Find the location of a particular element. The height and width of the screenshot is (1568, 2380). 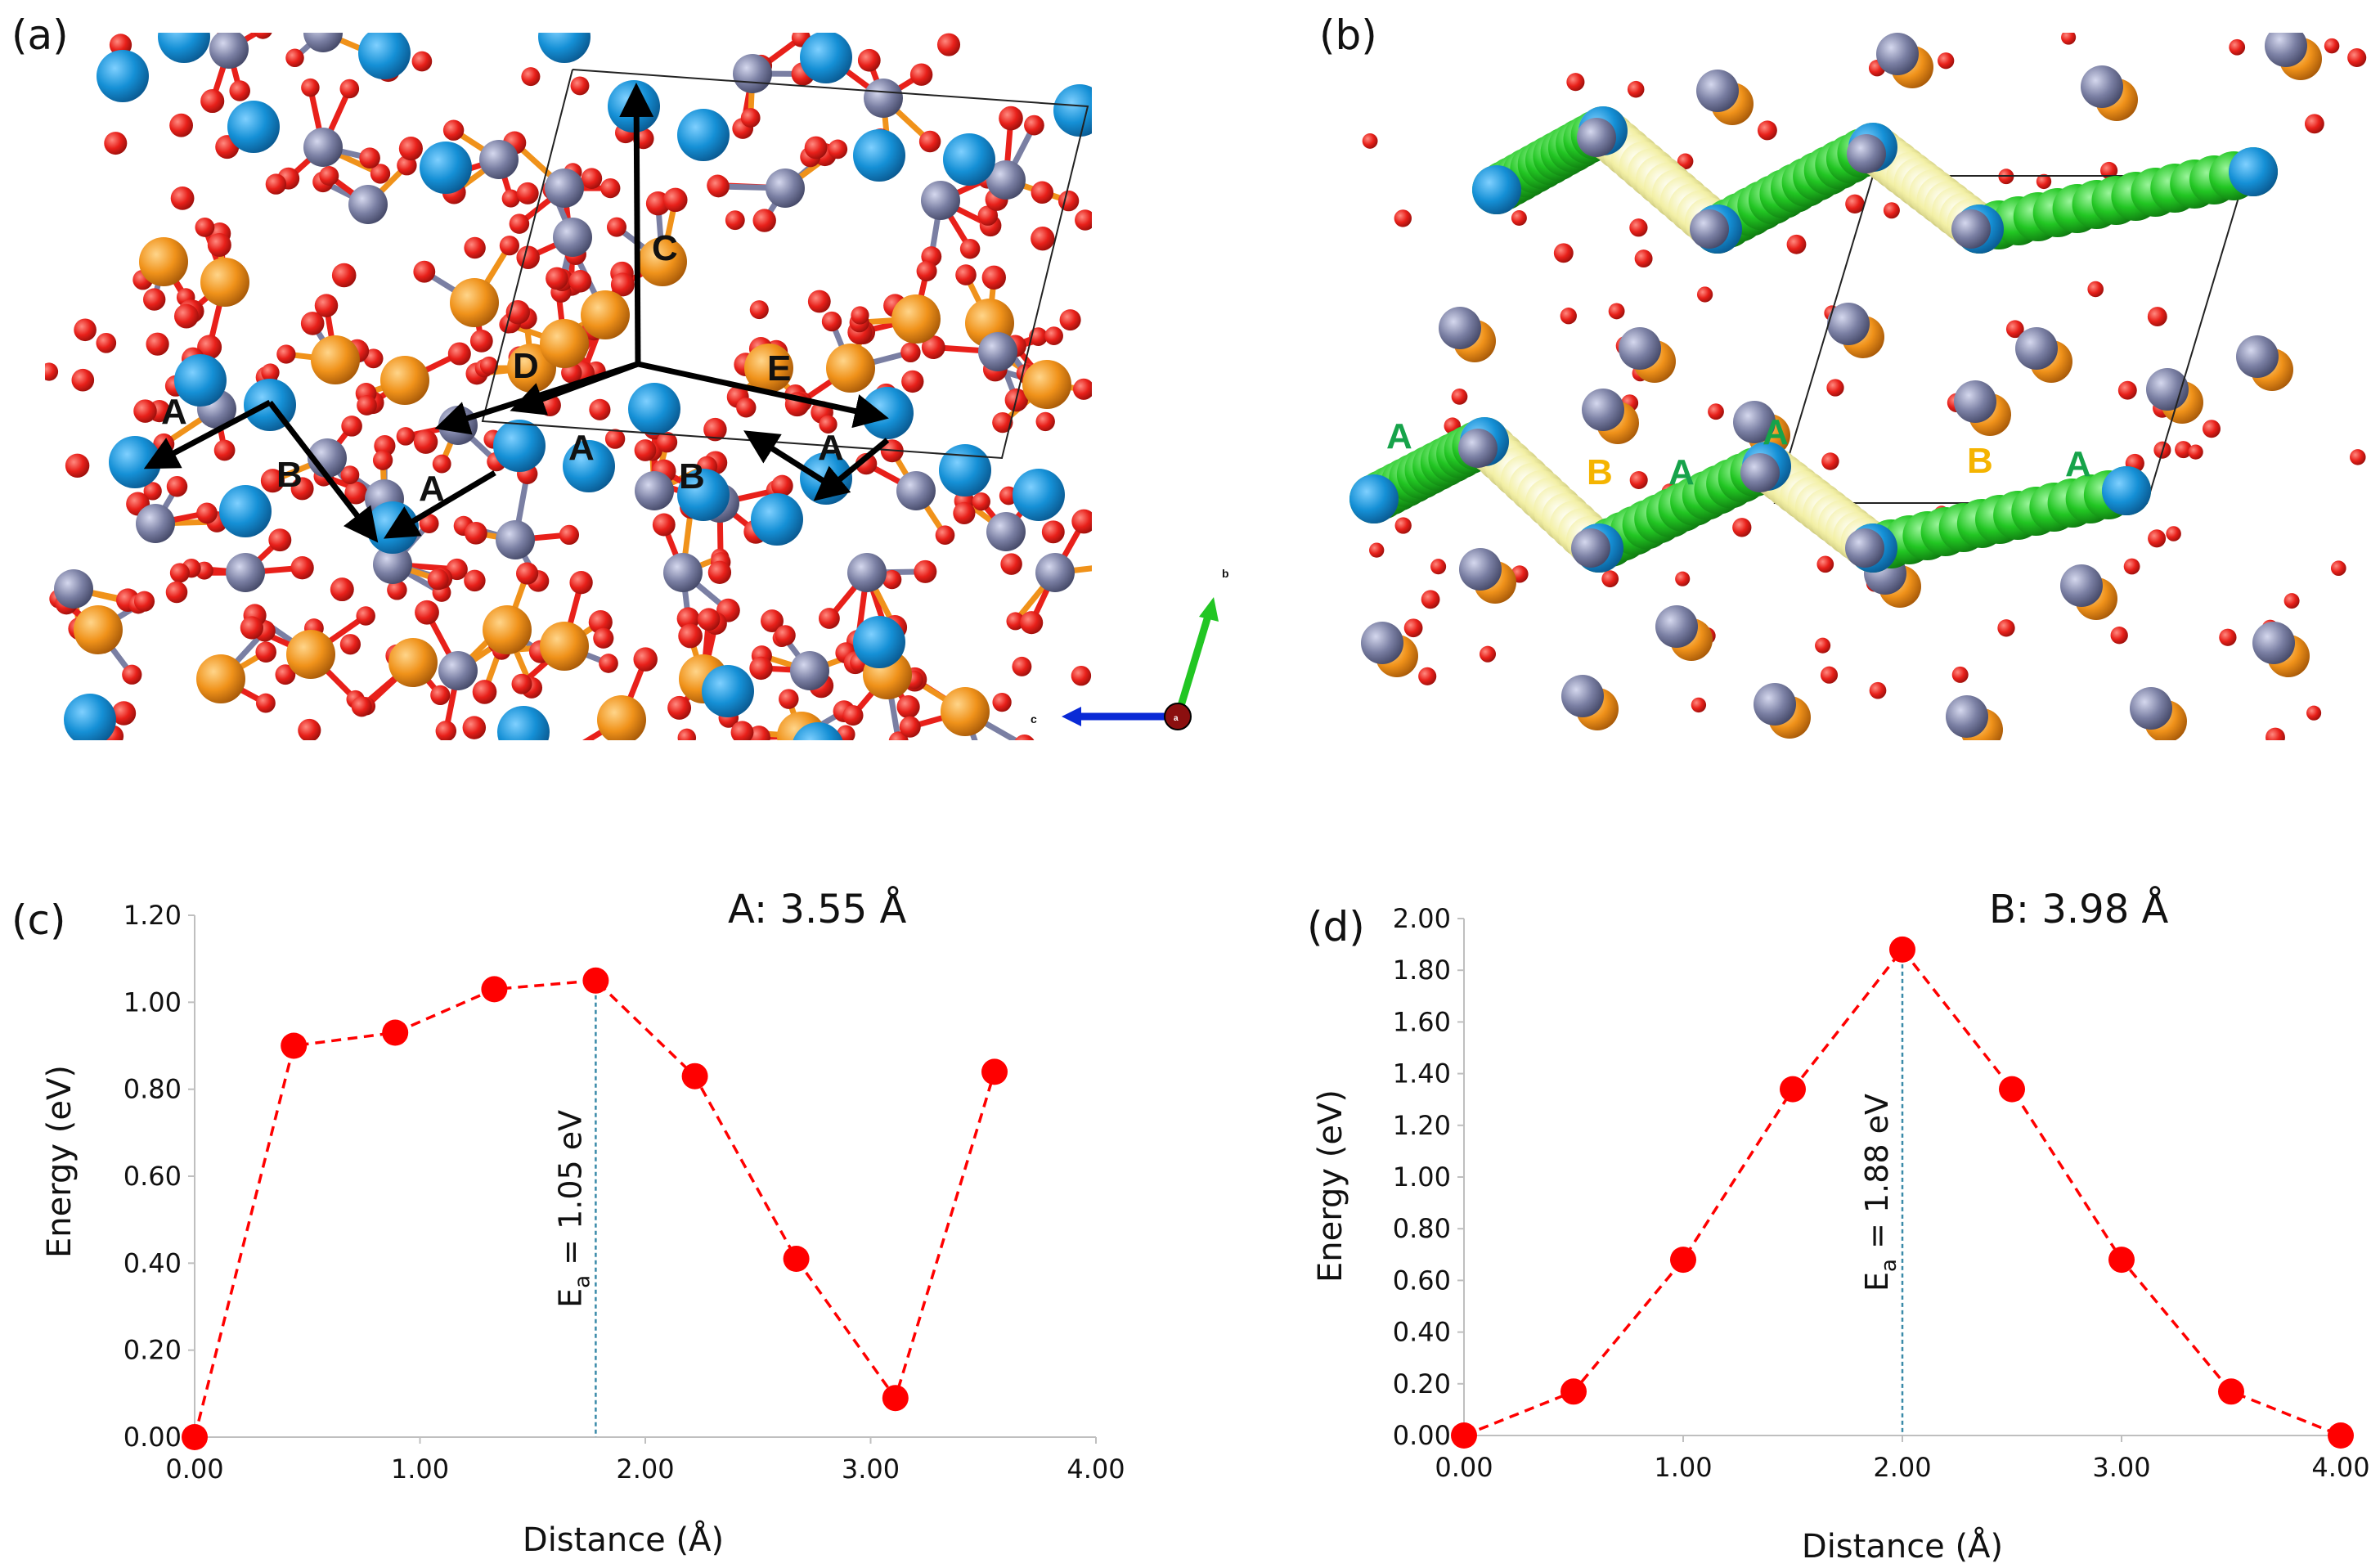

b-axis-arrow is located at coordinates (1194, 665).